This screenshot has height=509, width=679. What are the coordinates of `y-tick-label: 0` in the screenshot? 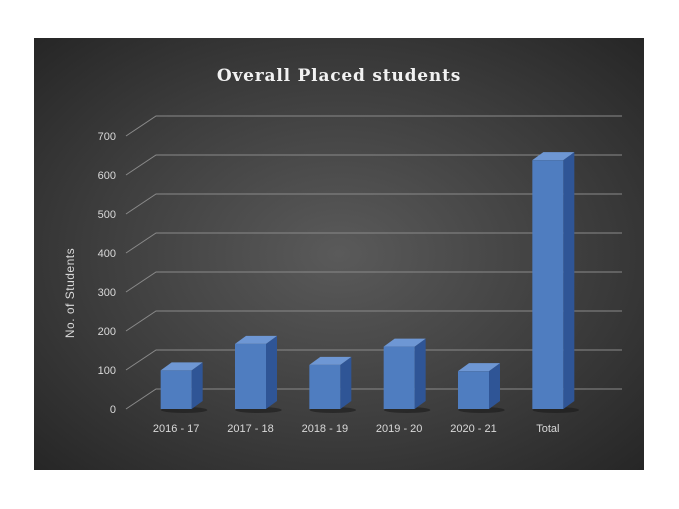 It's located at (113, 410).